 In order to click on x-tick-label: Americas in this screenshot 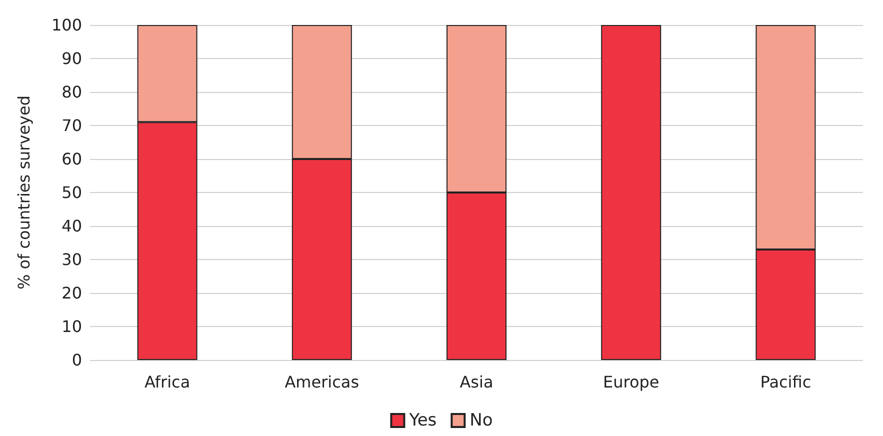, I will do `click(322, 382)`.